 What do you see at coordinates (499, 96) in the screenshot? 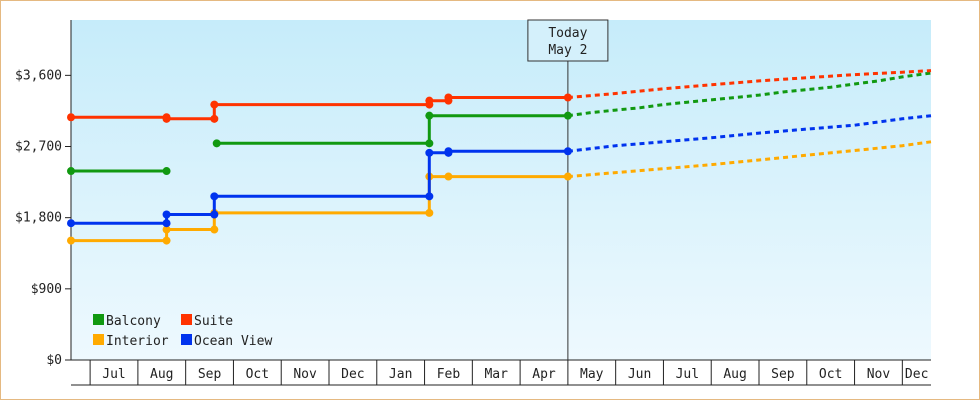
I see `series-suite` at bounding box center [499, 96].